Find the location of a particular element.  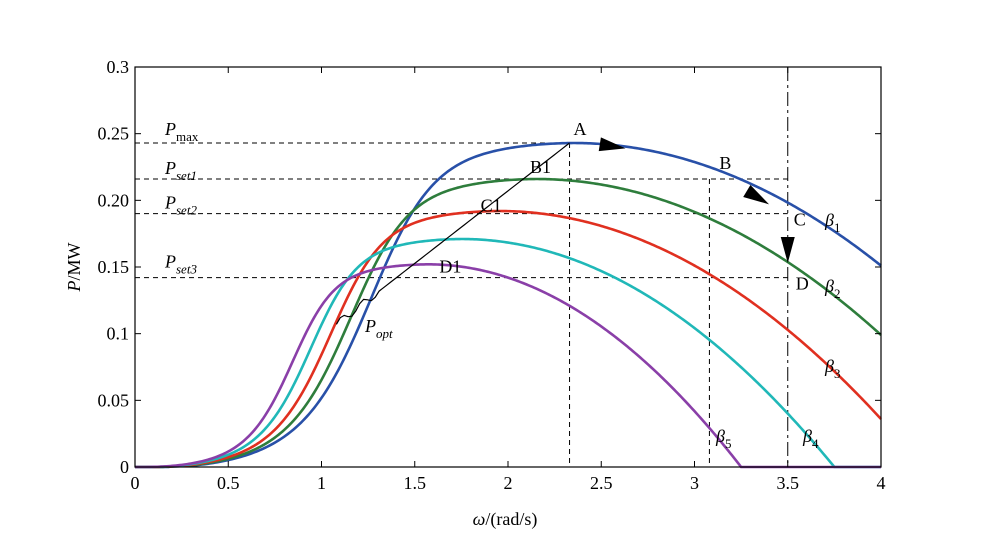

level-label-set2: Pset2 is located at coordinates (180, 205).